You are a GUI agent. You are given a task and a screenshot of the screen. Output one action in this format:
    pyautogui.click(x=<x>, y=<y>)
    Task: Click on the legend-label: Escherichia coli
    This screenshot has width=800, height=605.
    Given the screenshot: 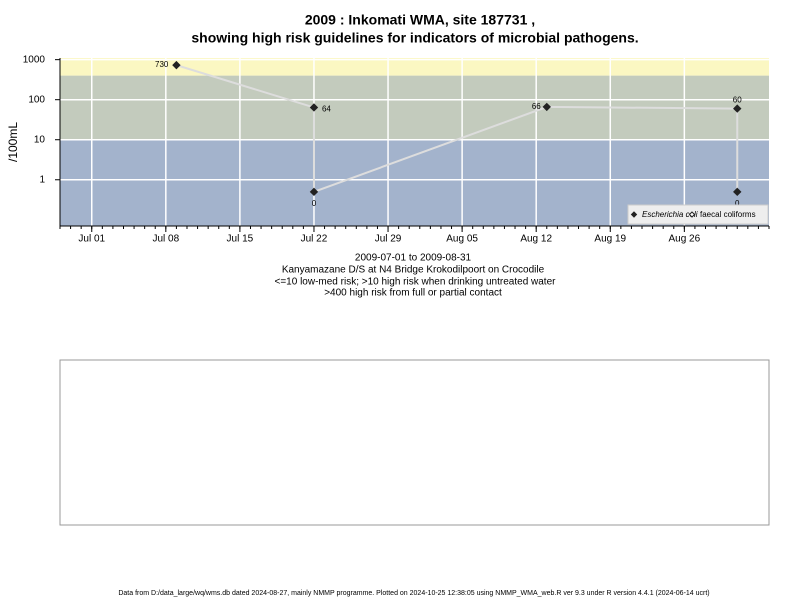 What is the action you would take?
    pyautogui.click(x=670, y=214)
    